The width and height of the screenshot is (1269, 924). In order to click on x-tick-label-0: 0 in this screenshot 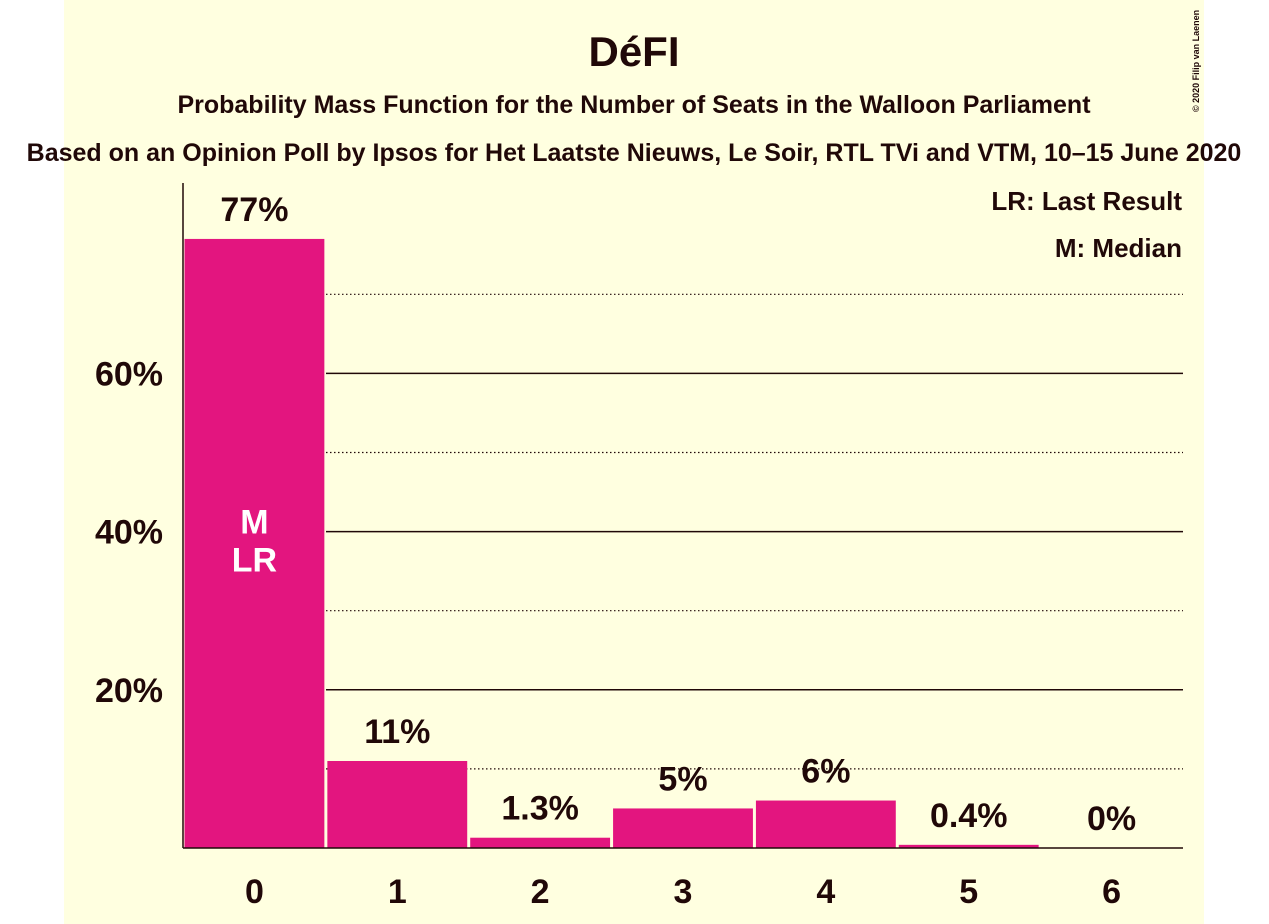, I will do `click(254, 892)`.